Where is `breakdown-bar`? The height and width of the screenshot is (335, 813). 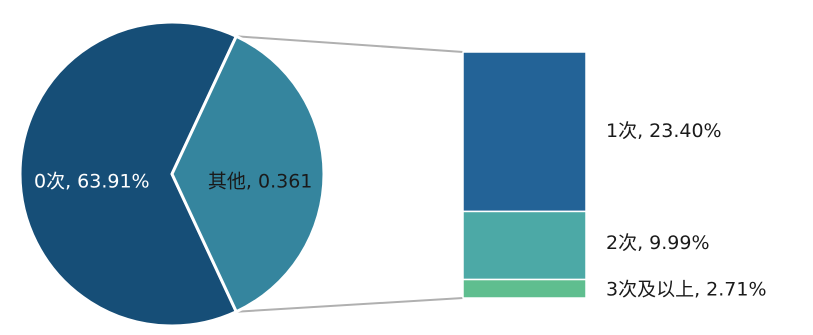
breakdown-bar is located at coordinates (524, 175).